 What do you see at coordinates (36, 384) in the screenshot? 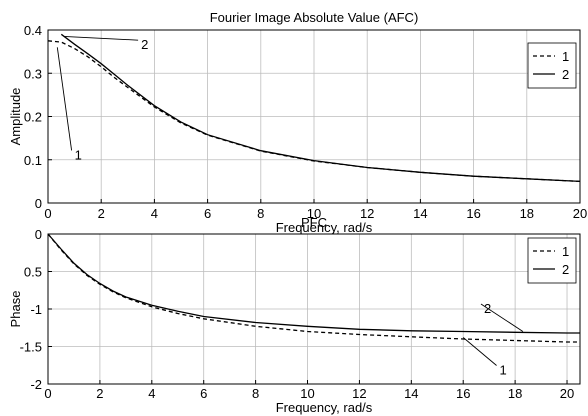
I see `y-tick-label: -2` at bounding box center [36, 384].